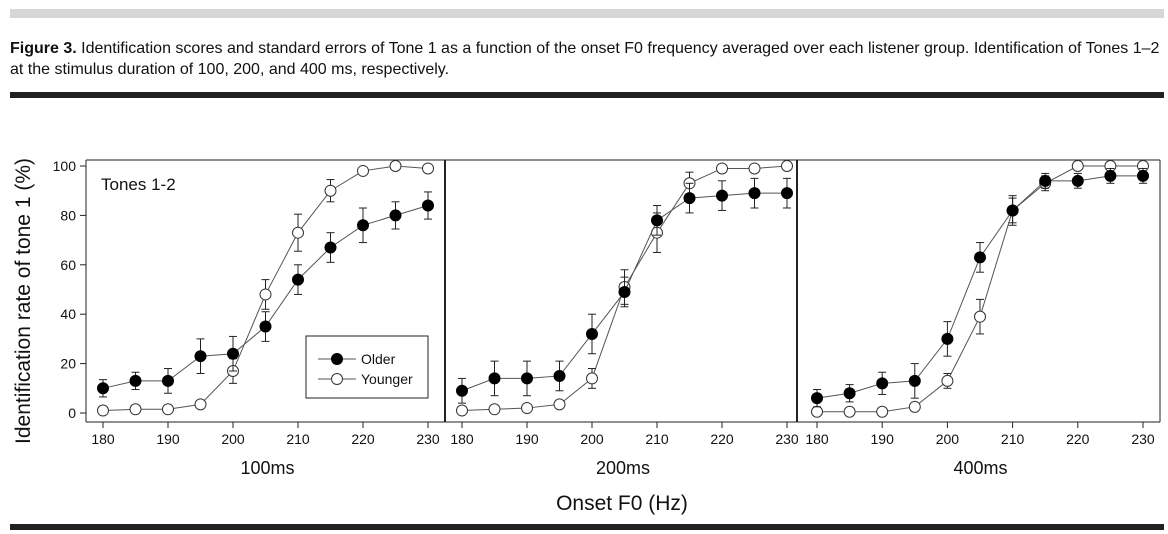 The image size is (1168, 534). Describe the element at coordinates (43, 48) in the screenshot. I see `caption-label: Figure 3.` at that location.